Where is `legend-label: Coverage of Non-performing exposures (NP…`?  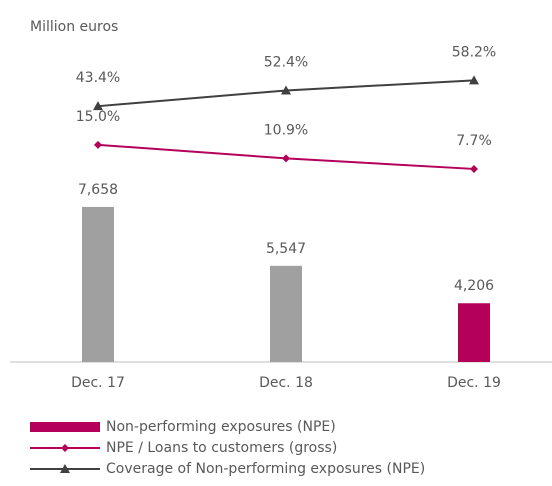 legend-label: Coverage of Non-performing exposures (NP… is located at coordinates (265, 469).